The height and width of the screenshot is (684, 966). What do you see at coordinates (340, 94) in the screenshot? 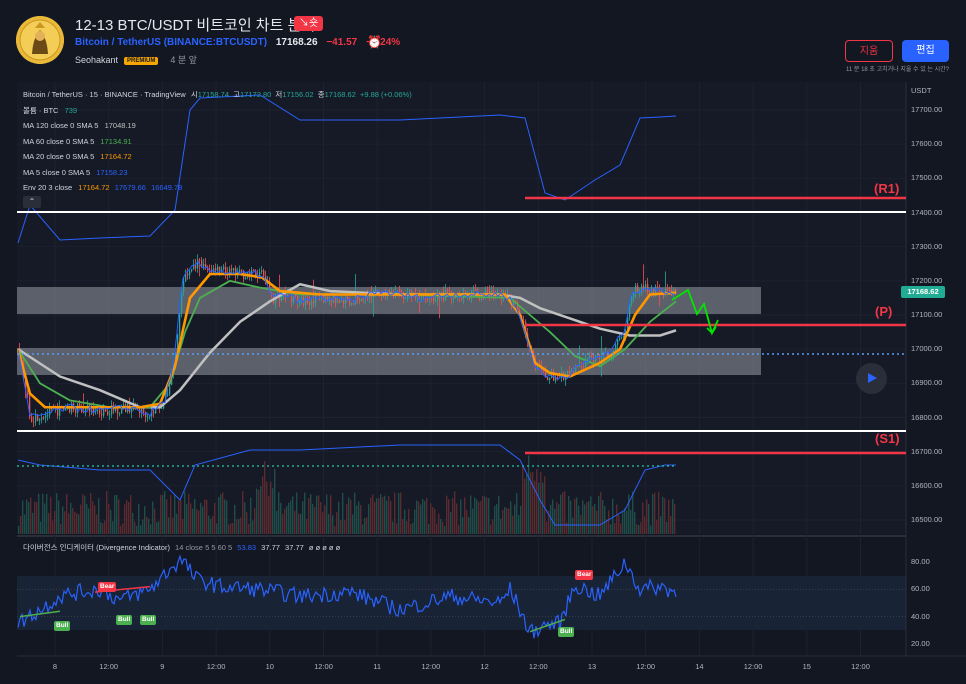
I see `legend-close: 17168.62` at bounding box center [340, 94].